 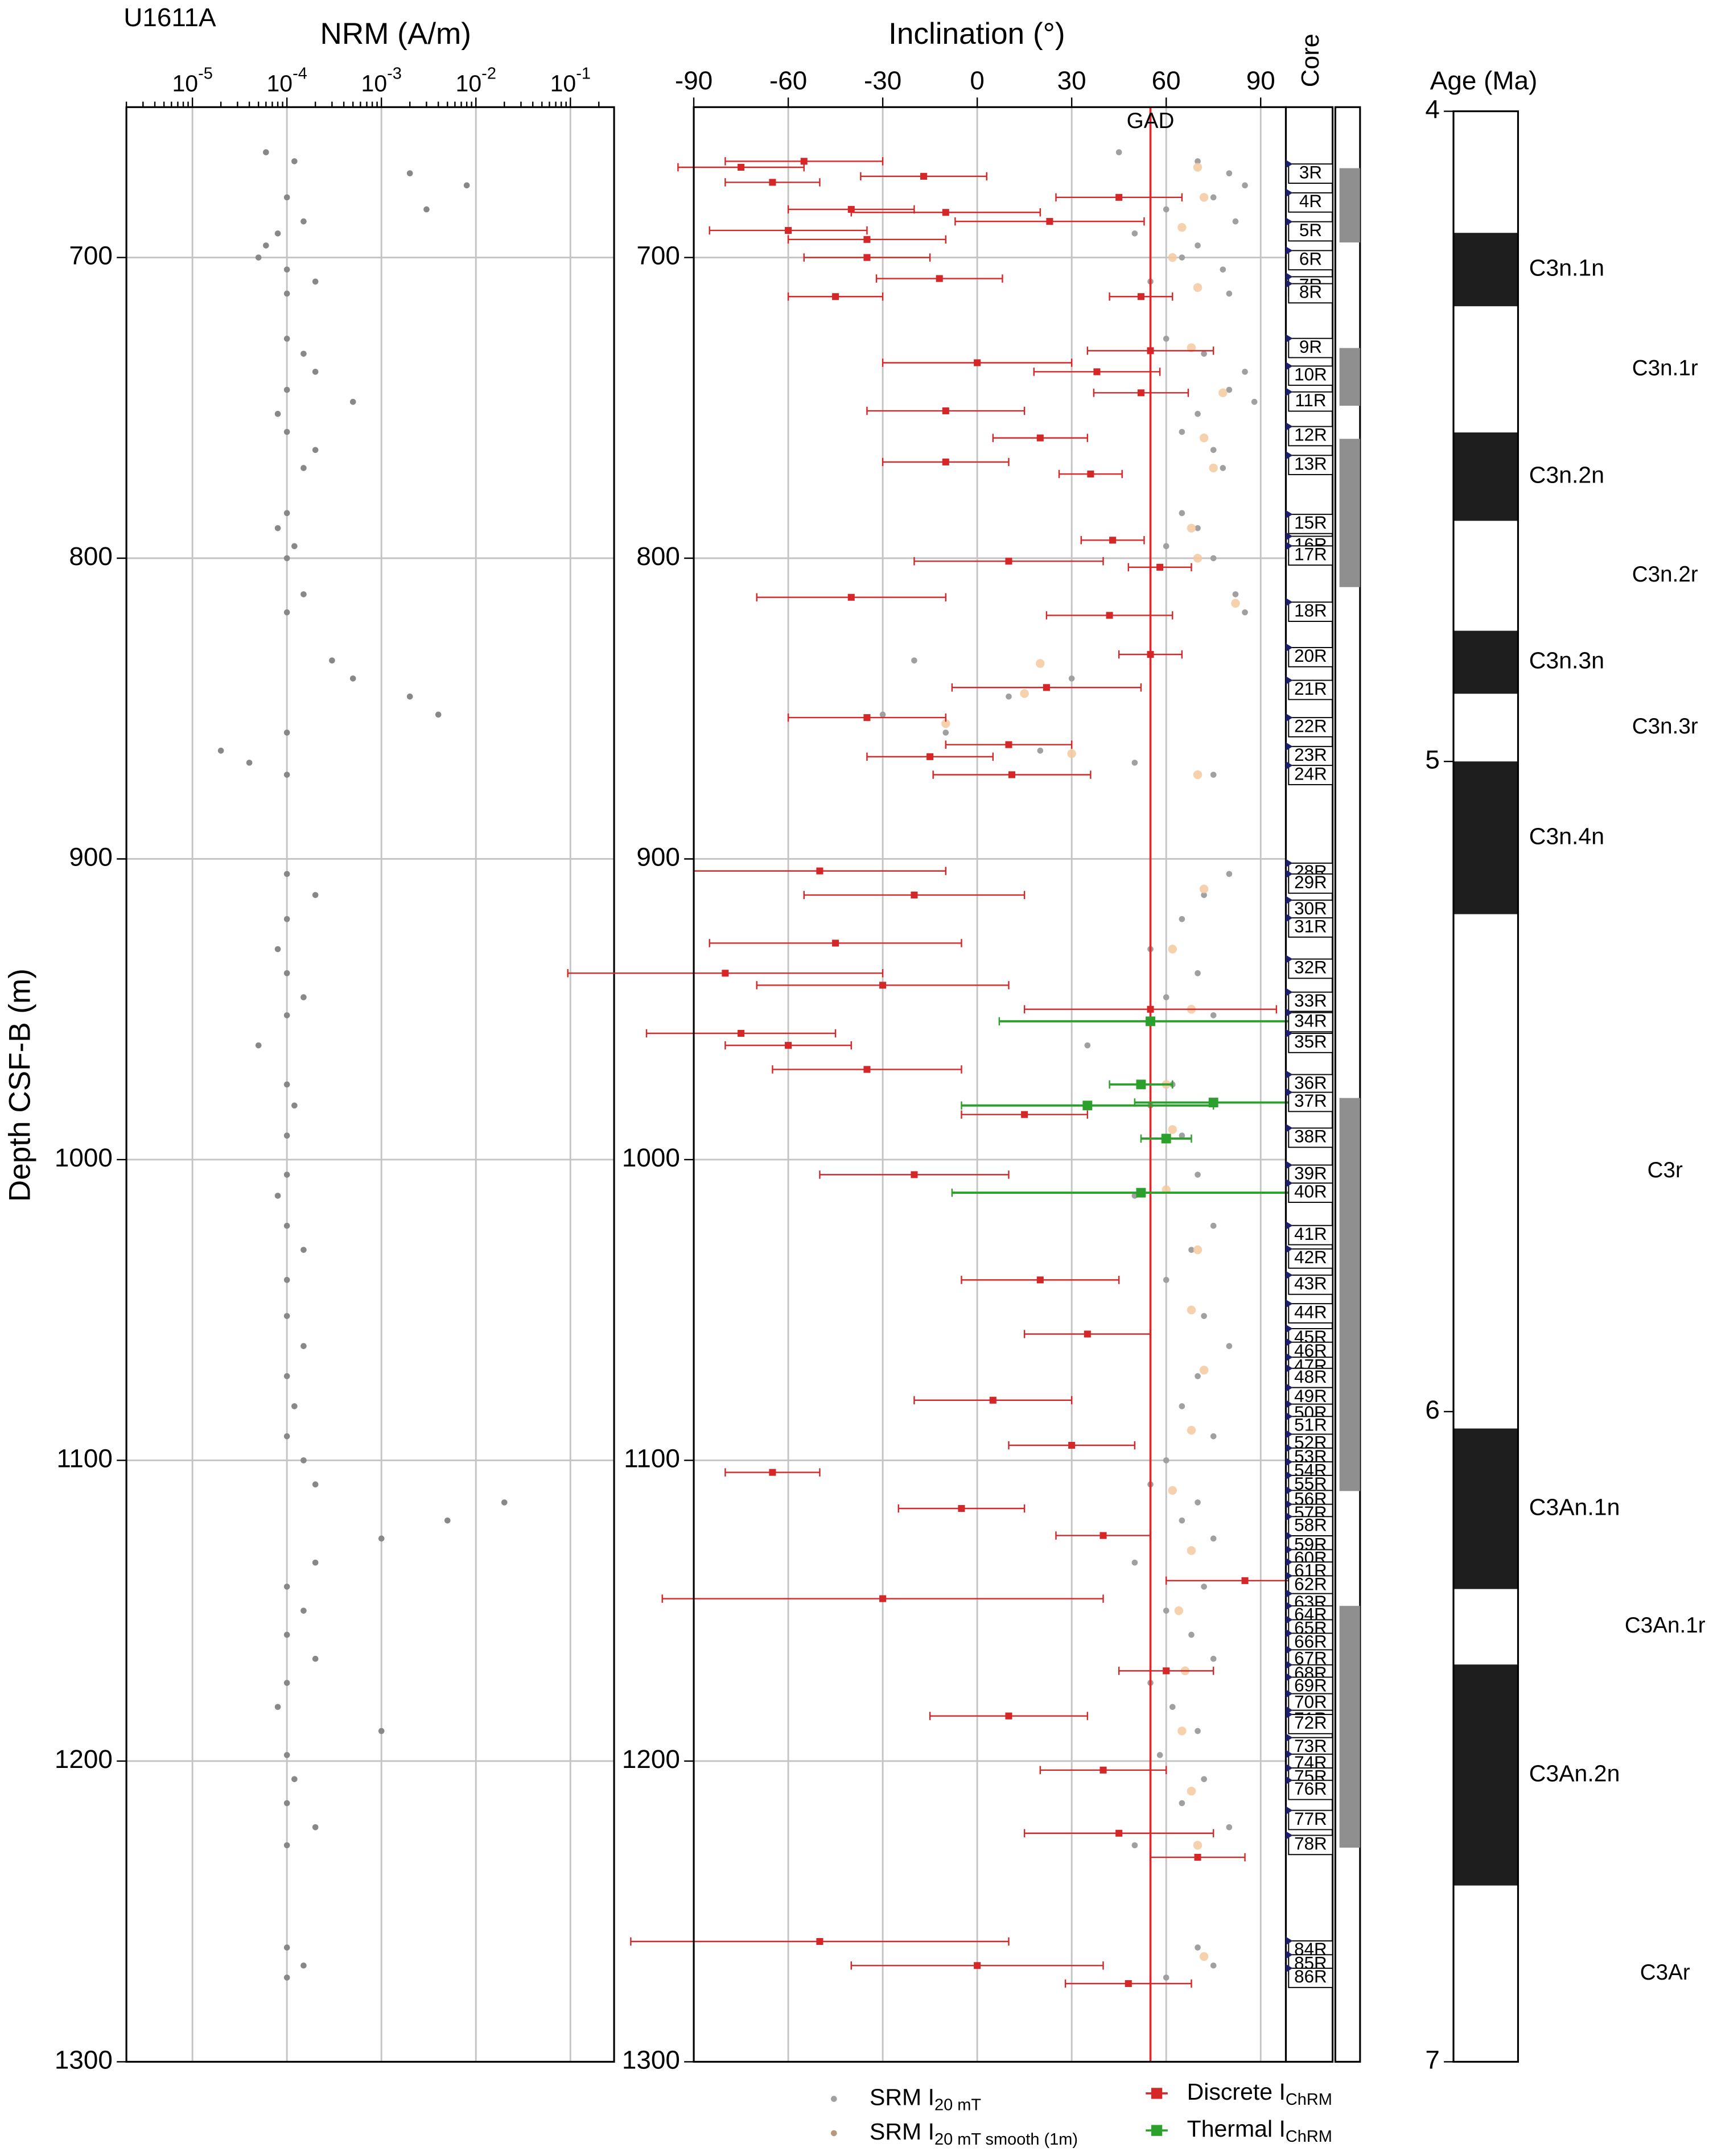 I want to click on y-tick-label: 1000, so click(x=651, y=1157).